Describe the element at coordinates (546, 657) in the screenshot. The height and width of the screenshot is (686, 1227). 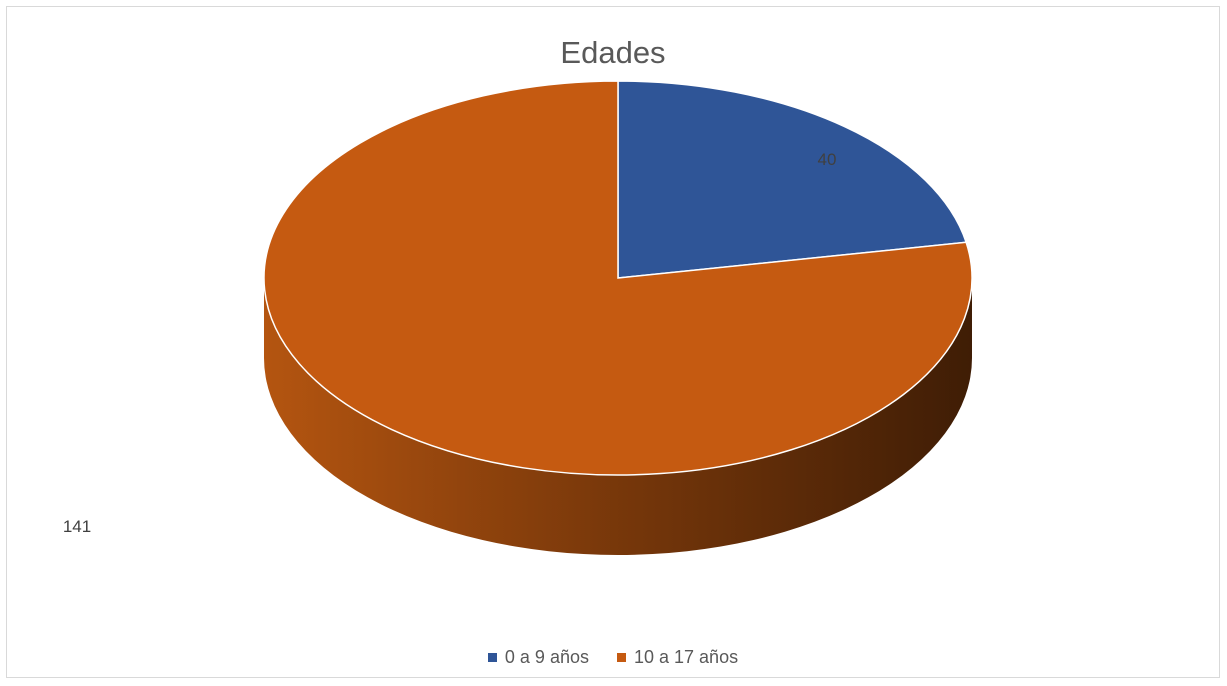
I see `legend-label-0: 0 a 9 años` at that location.